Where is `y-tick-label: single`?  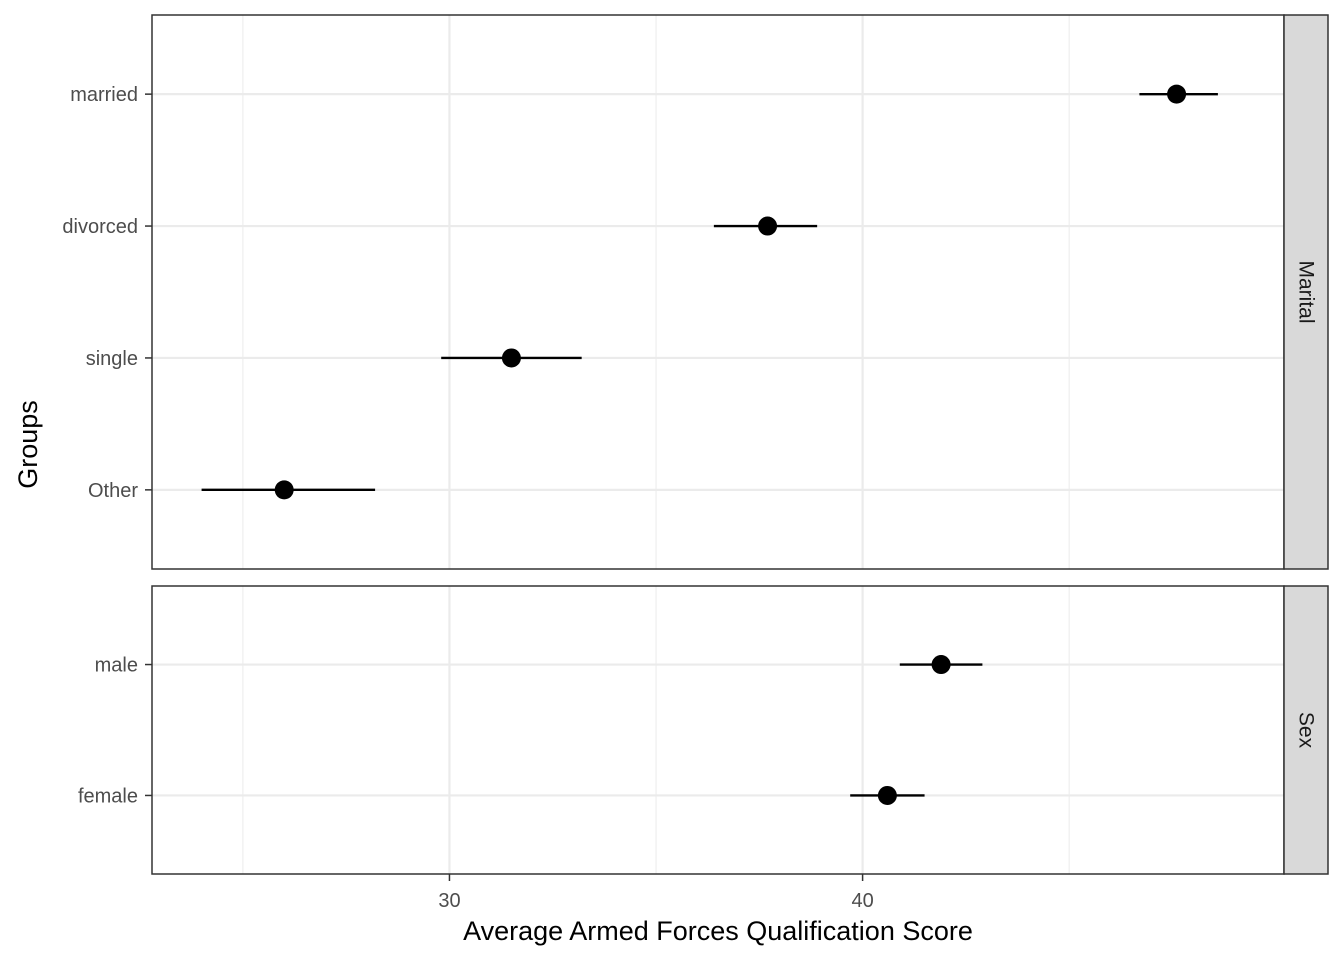
y-tick-label: single is located at coordinates (112, 359).